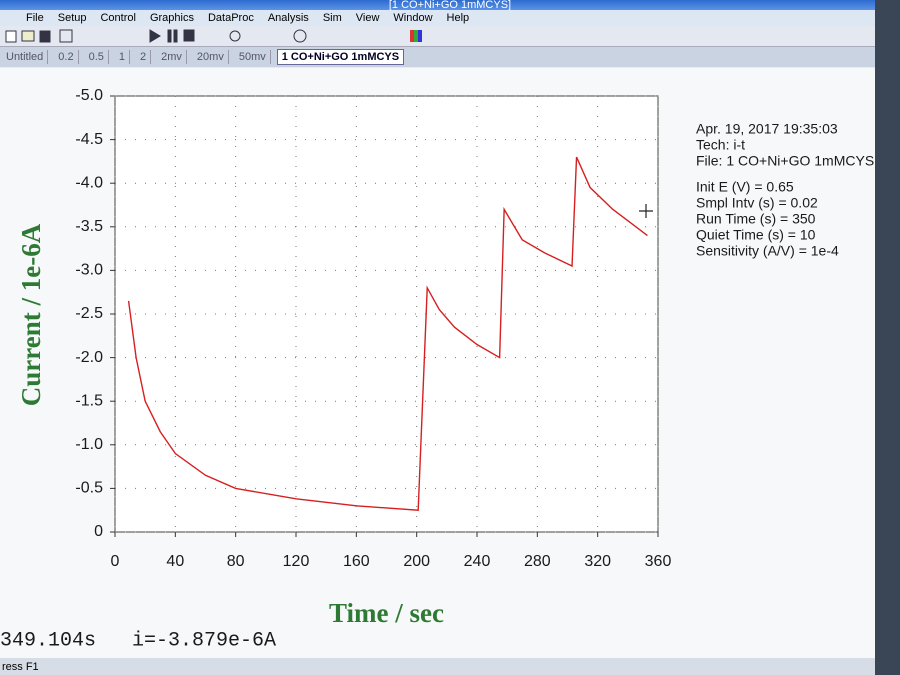 Image resolution: width=900 pixels, height=675 pixels. Describe the element at coordinates (386, 613) in the screenshot. I see `x-axis-title: Time / sec` at that location.